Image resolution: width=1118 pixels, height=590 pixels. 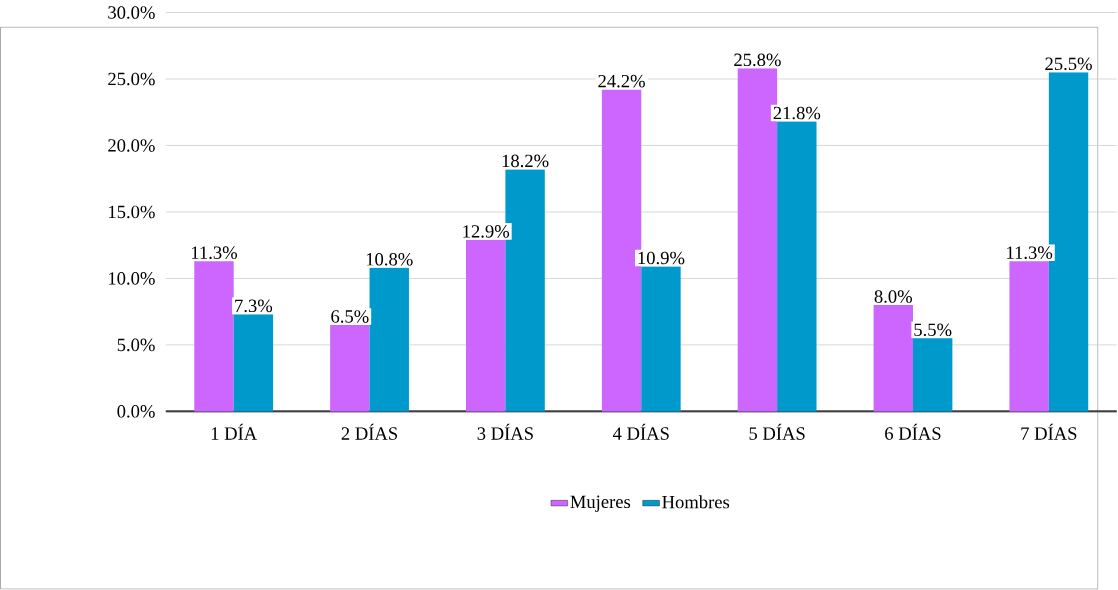 What do you see at coordinates (797, 113) in the screenshot?
I see `data-label: 21.8%` at bounding box center [797, 113].